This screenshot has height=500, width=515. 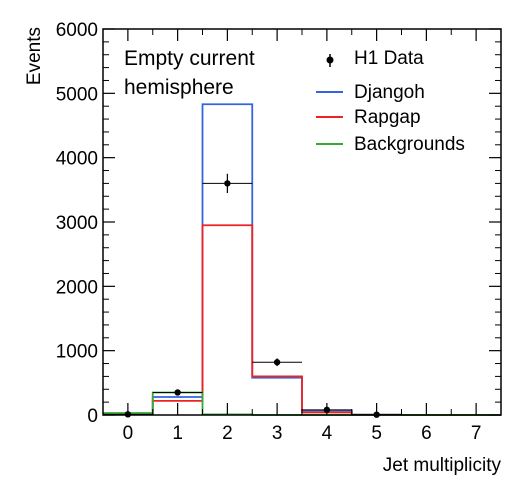 I want to click on legend-entry-backgrounds: Backgrounds, so click(x=390, y=144).